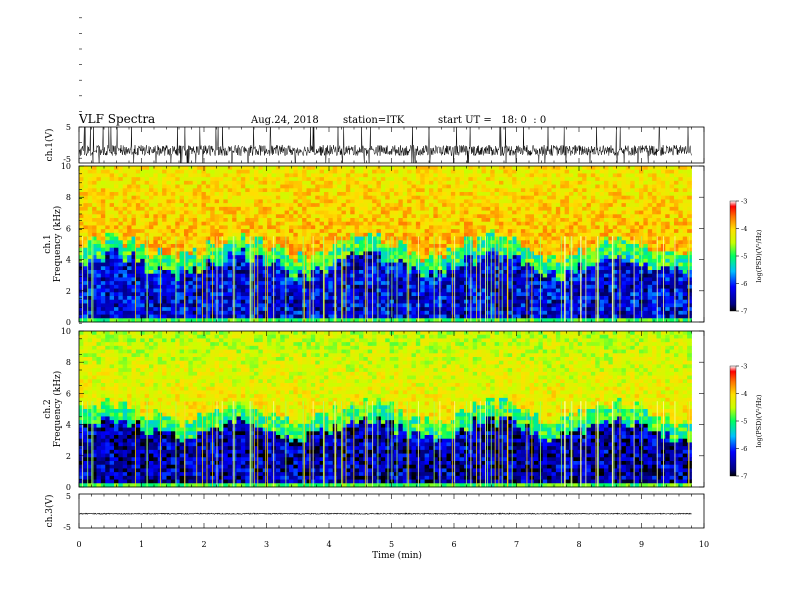  Describe the element at coordinates (203, 544) in the screenshot. I see `time-tick-label: 2` at that location.